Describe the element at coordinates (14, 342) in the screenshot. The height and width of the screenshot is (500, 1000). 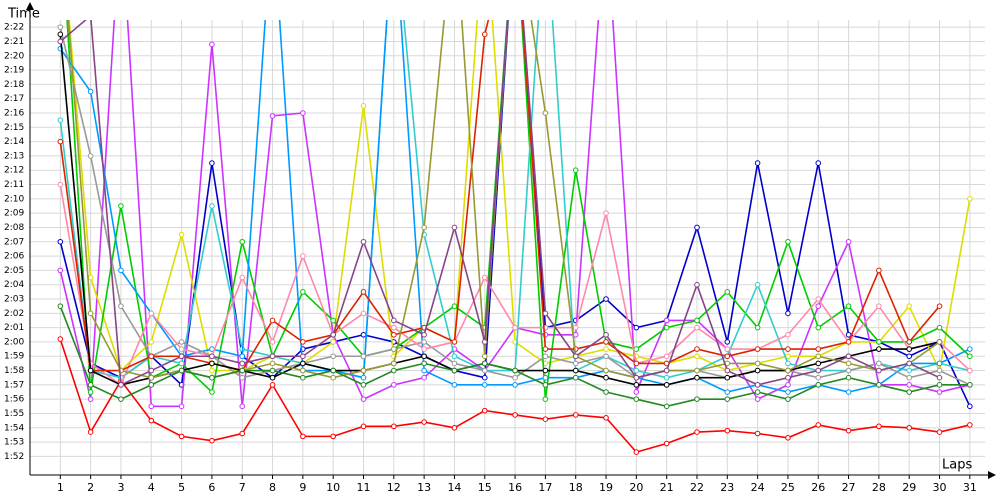
I see `y-tick-label: 2:00` at that location.